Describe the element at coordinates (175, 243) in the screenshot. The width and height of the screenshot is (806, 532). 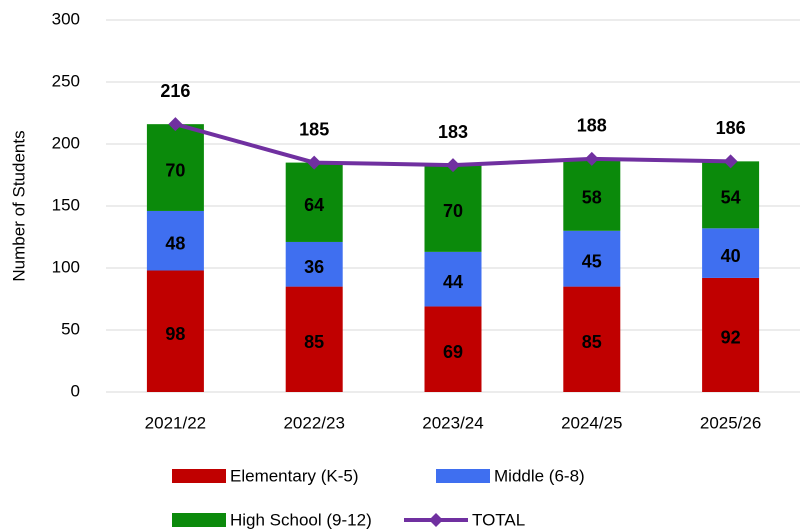
I see `data-label: 48` at that location.